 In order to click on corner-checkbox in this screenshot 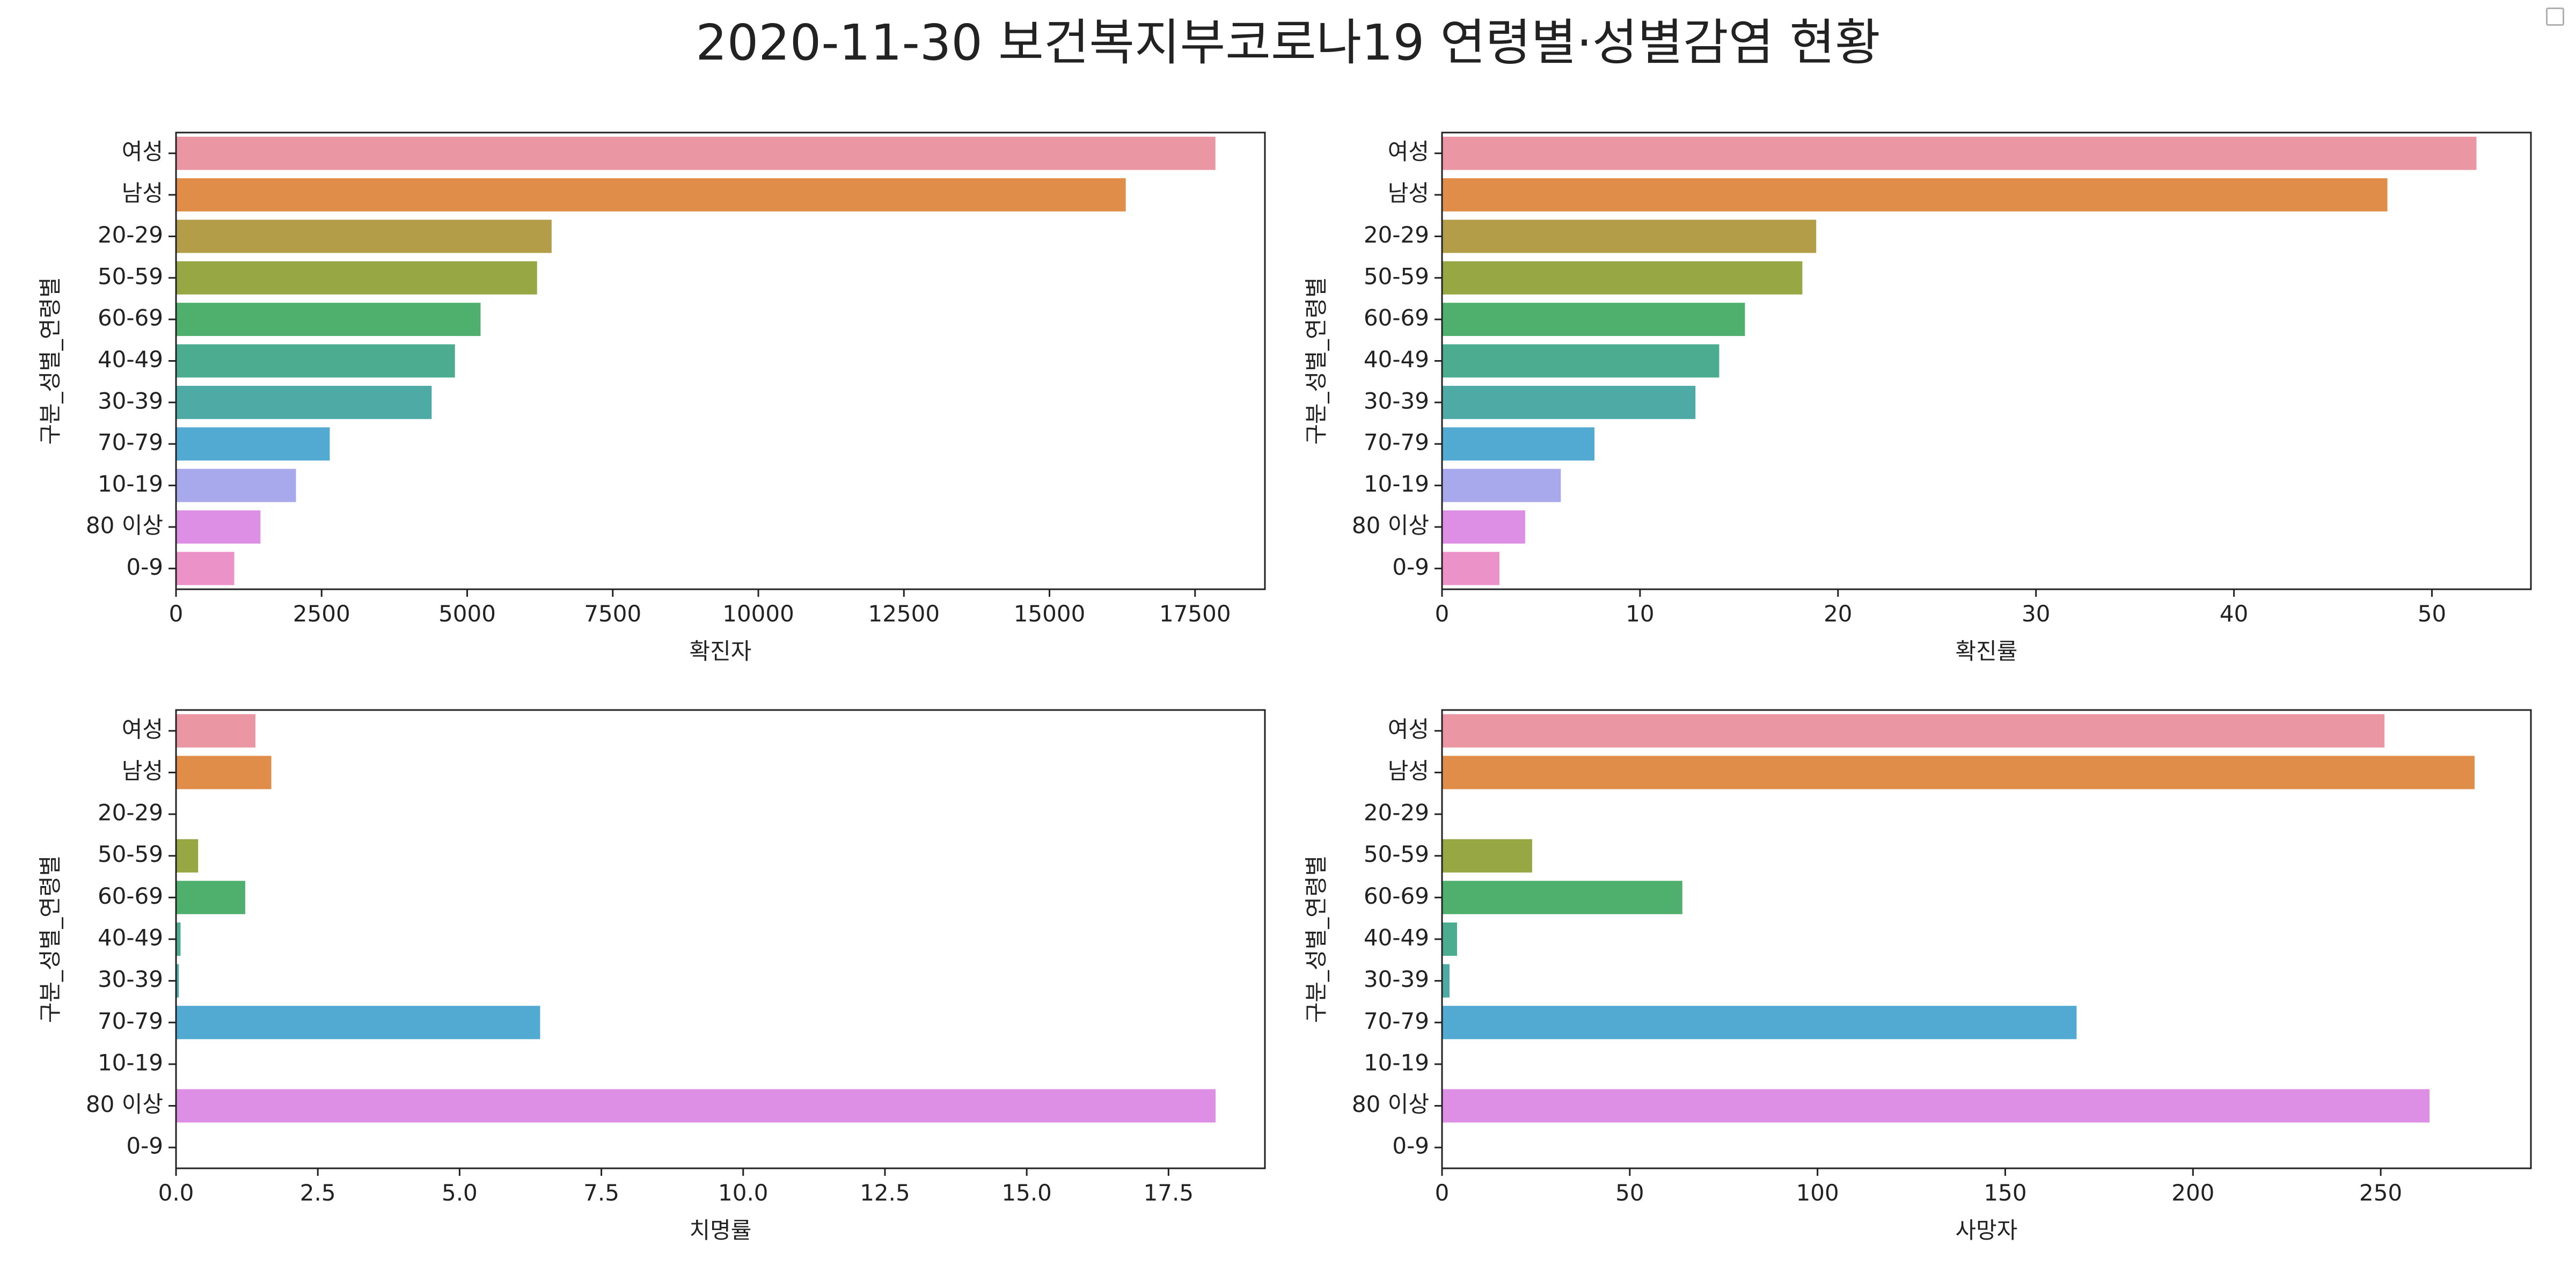, I will do `click(2555, 17)`.